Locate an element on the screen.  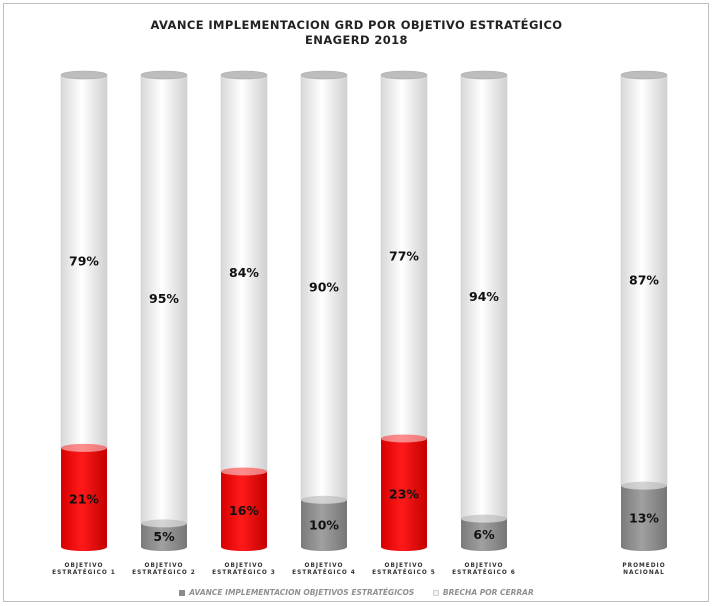
category-label-7: PROMEDIO NACIONAL is located at coordinates (644, 570).